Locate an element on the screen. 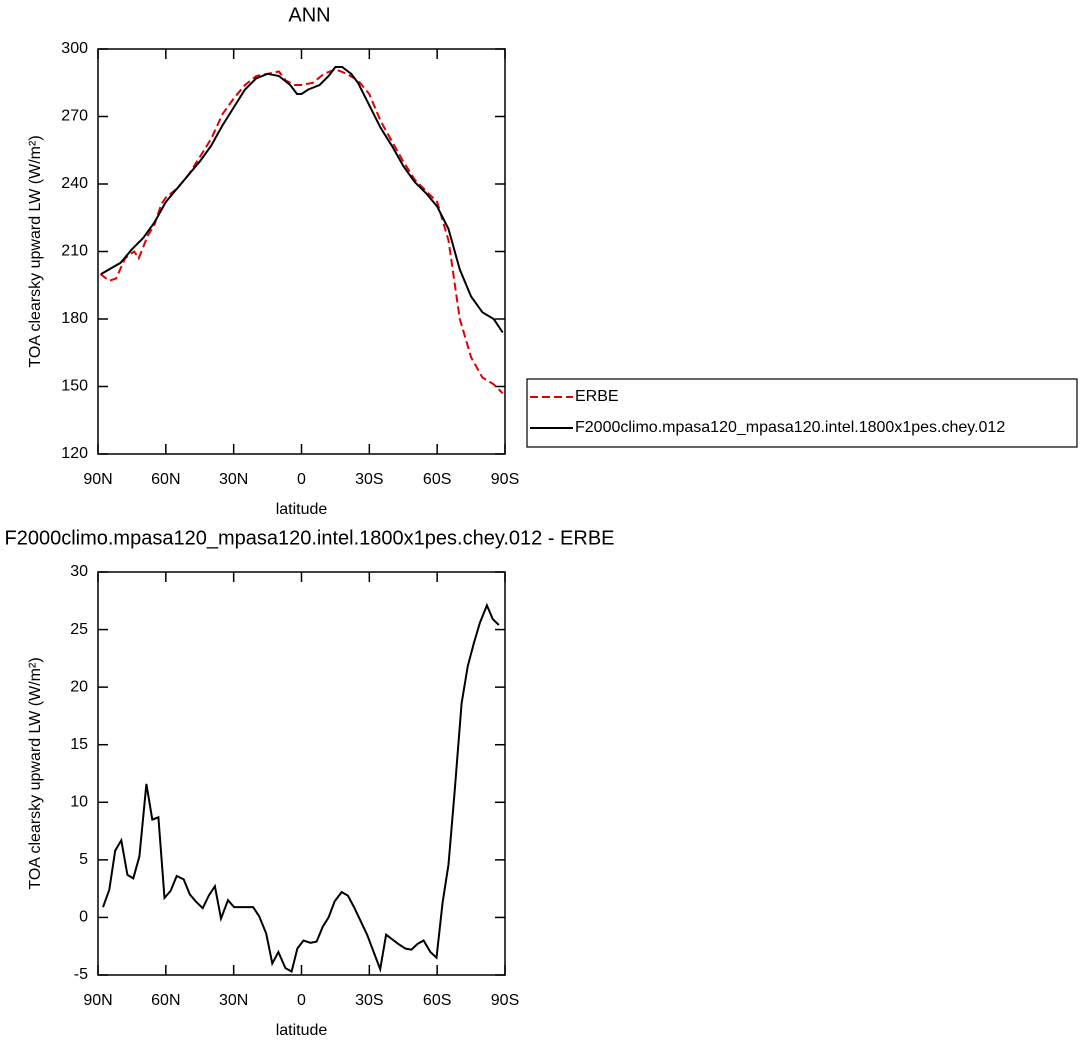  y-tick-label: 270 is located at coordinates (74, 116).